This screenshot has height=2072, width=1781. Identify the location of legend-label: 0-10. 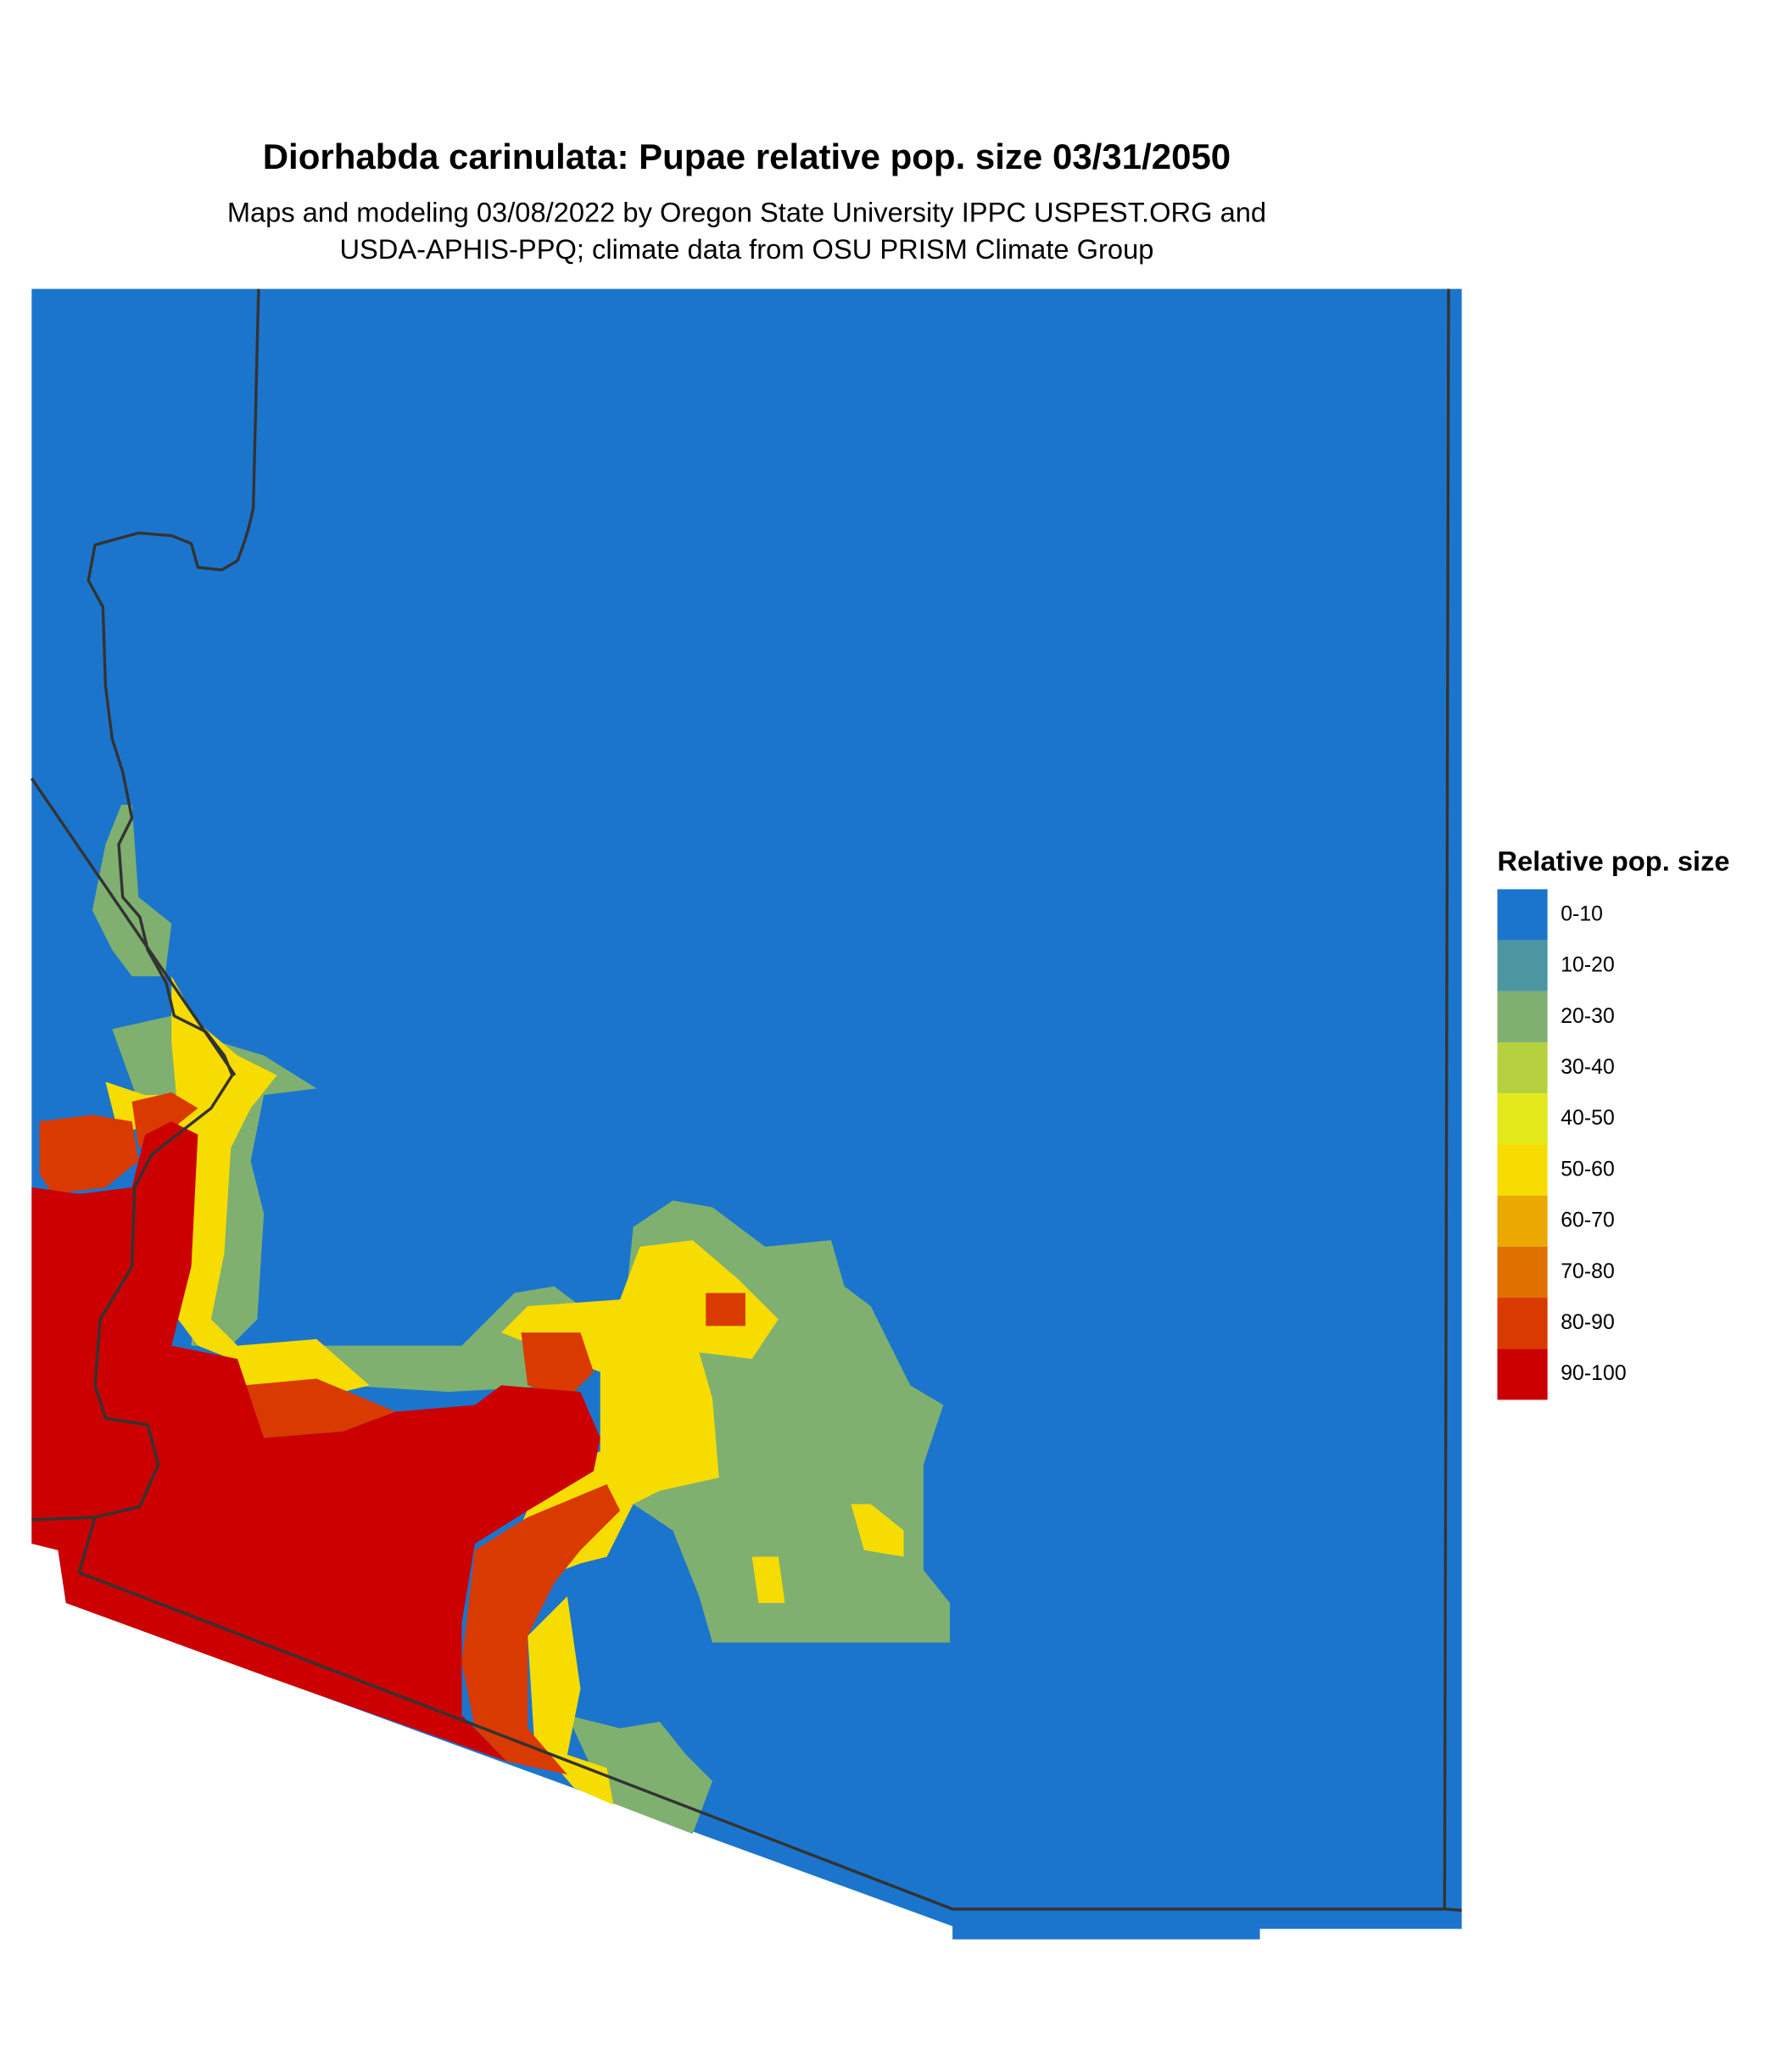
(1581, 913).